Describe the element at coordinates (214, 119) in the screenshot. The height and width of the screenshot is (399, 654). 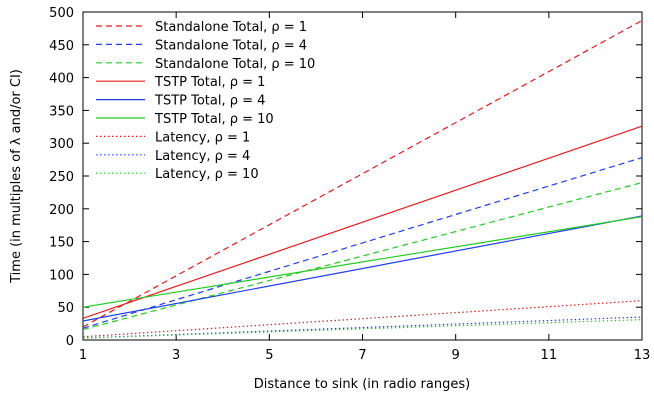
I see `legend-label-6: TSTP Total, ρ = 10` at that location.